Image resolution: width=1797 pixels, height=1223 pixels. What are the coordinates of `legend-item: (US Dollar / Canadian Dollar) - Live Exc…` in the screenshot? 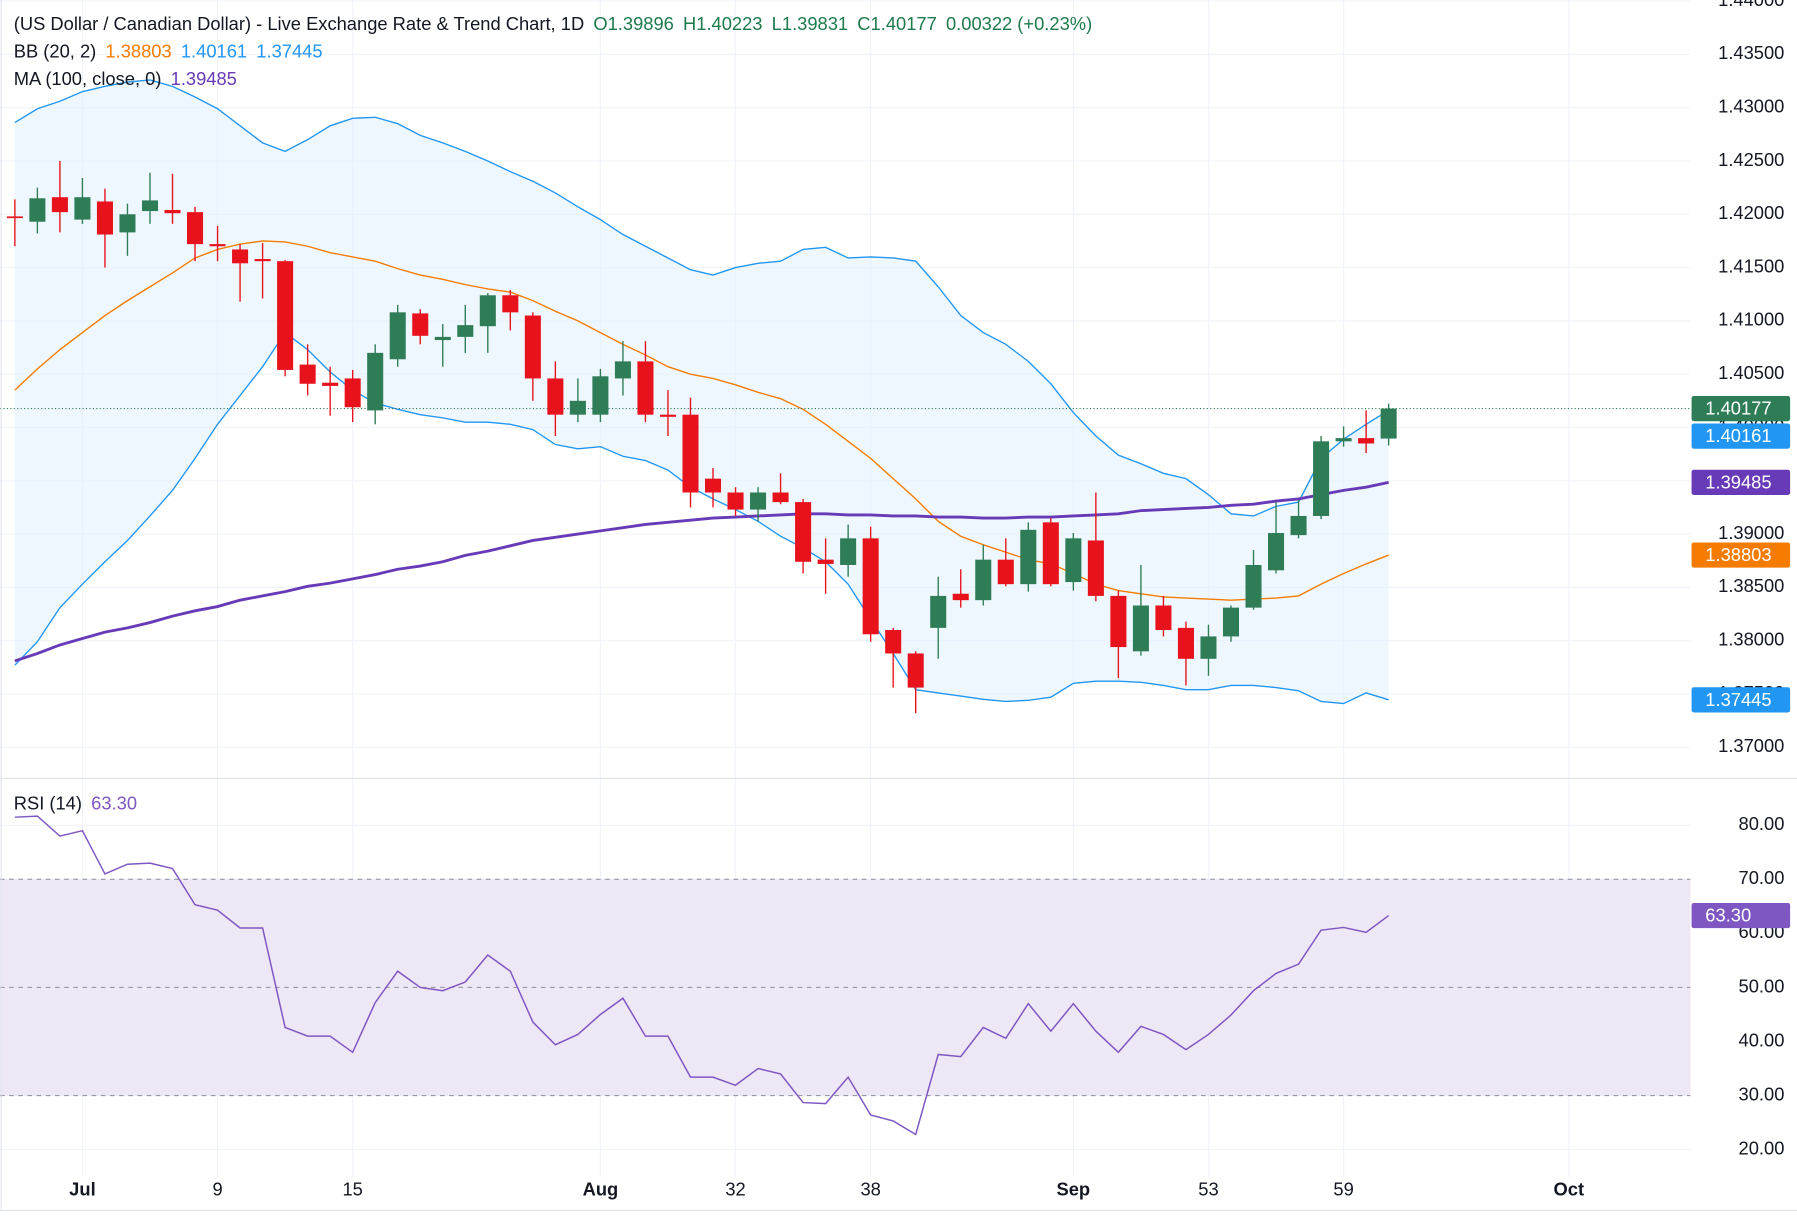 It's located at (299, 23).